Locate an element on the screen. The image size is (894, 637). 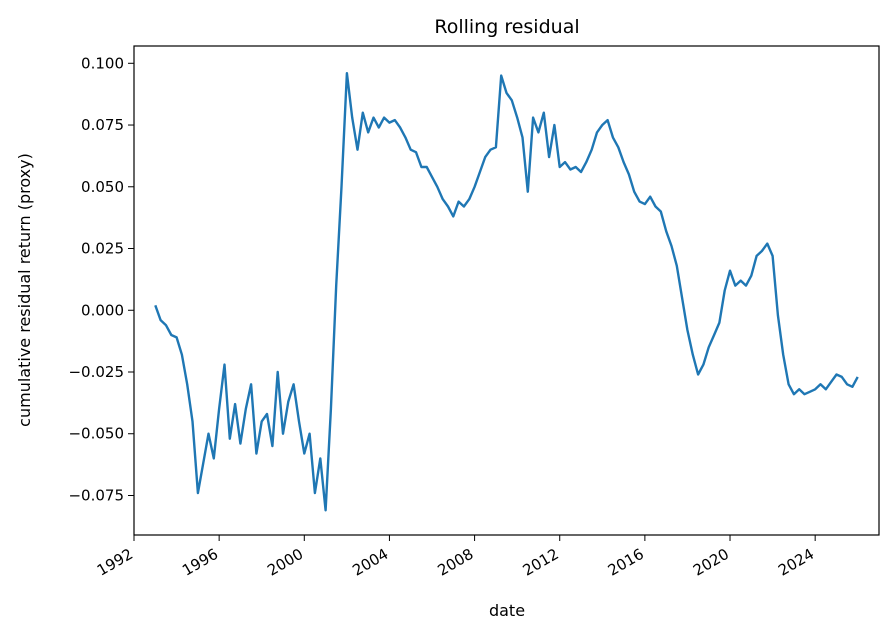
y-tick-label: −0.075 is located at coordinates (96, 495).